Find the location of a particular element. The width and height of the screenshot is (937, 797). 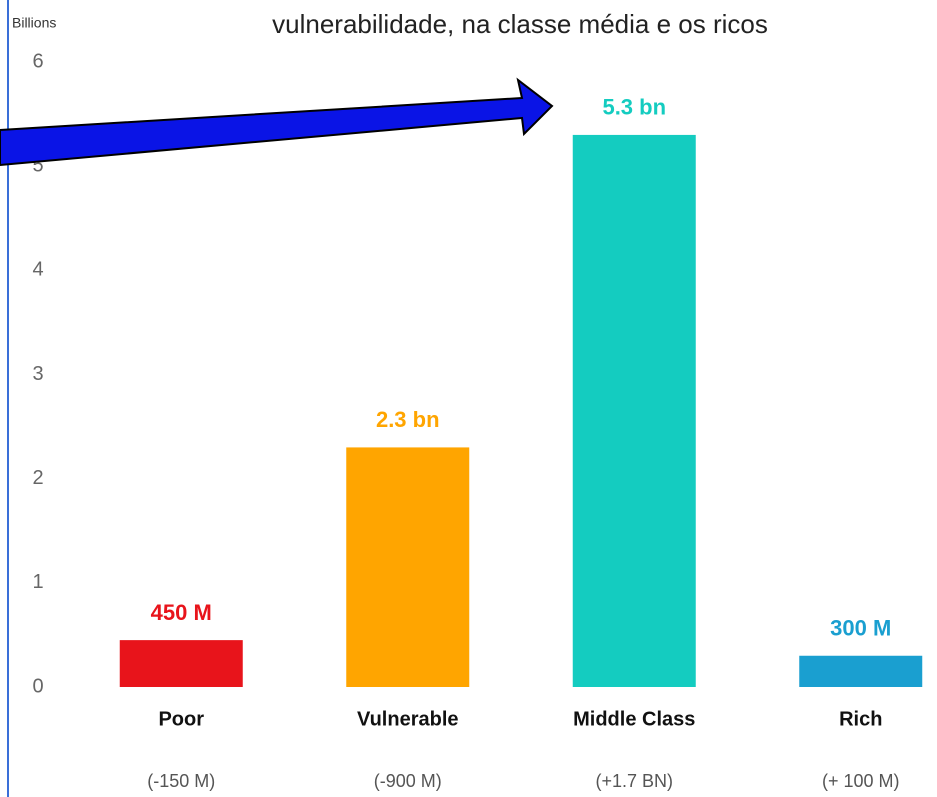

y-axis-label: Billions is located at coordinates (34, 23).